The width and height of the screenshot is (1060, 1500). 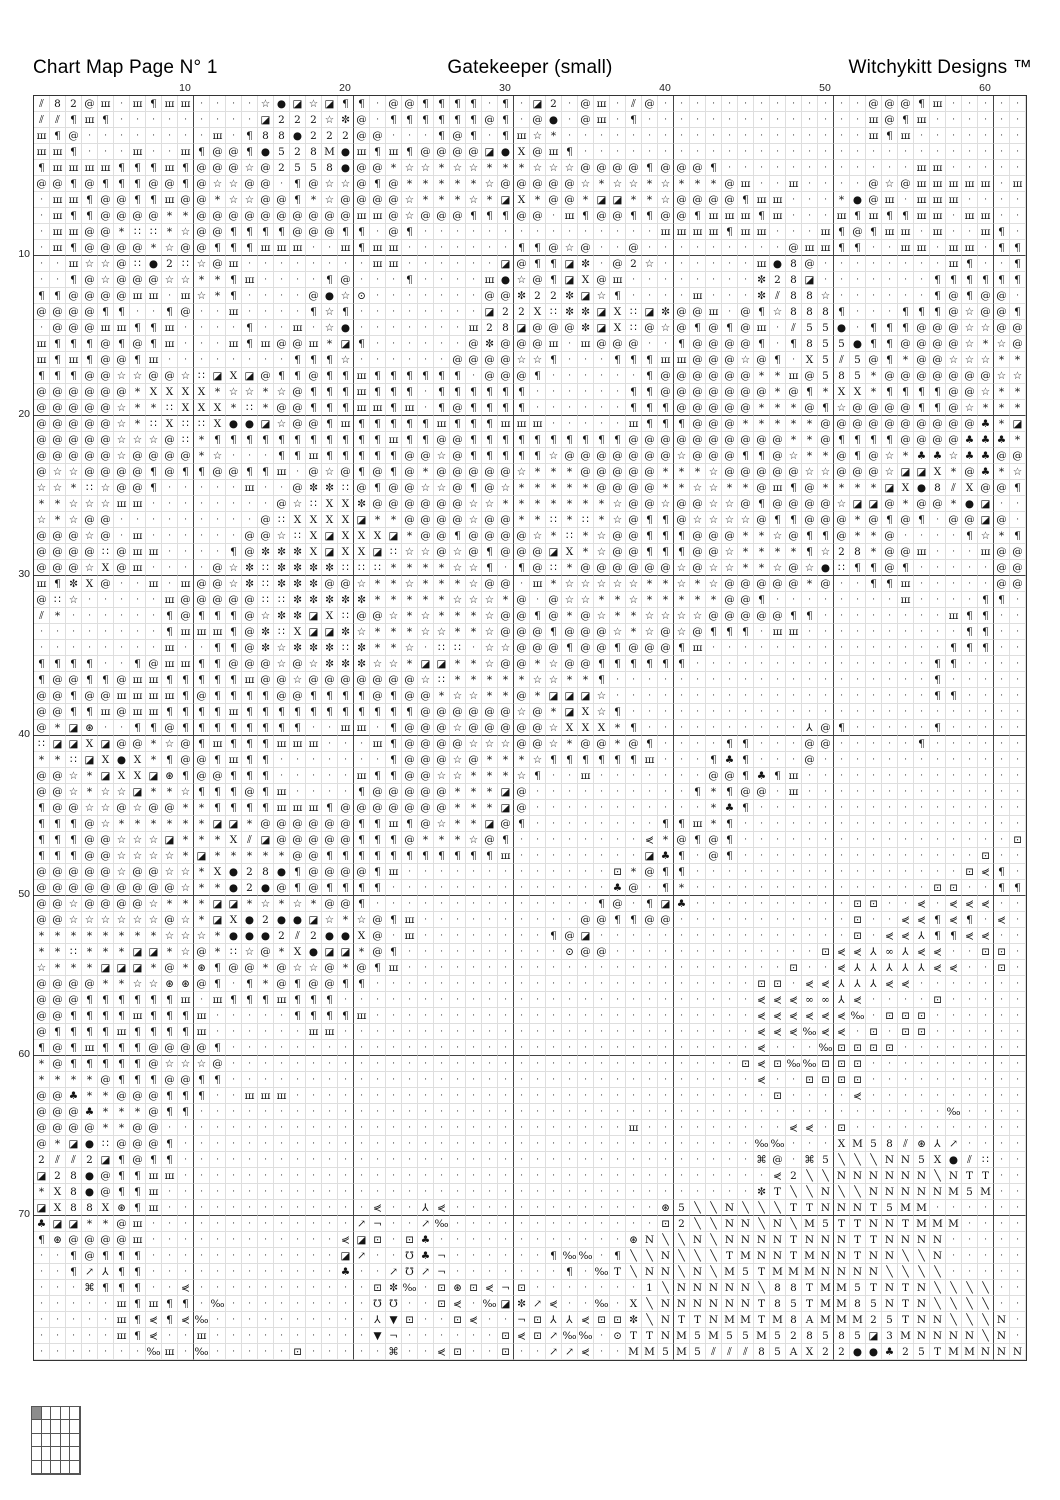 I want to click on stitch-cell: 5, so click(x=858, y=360).